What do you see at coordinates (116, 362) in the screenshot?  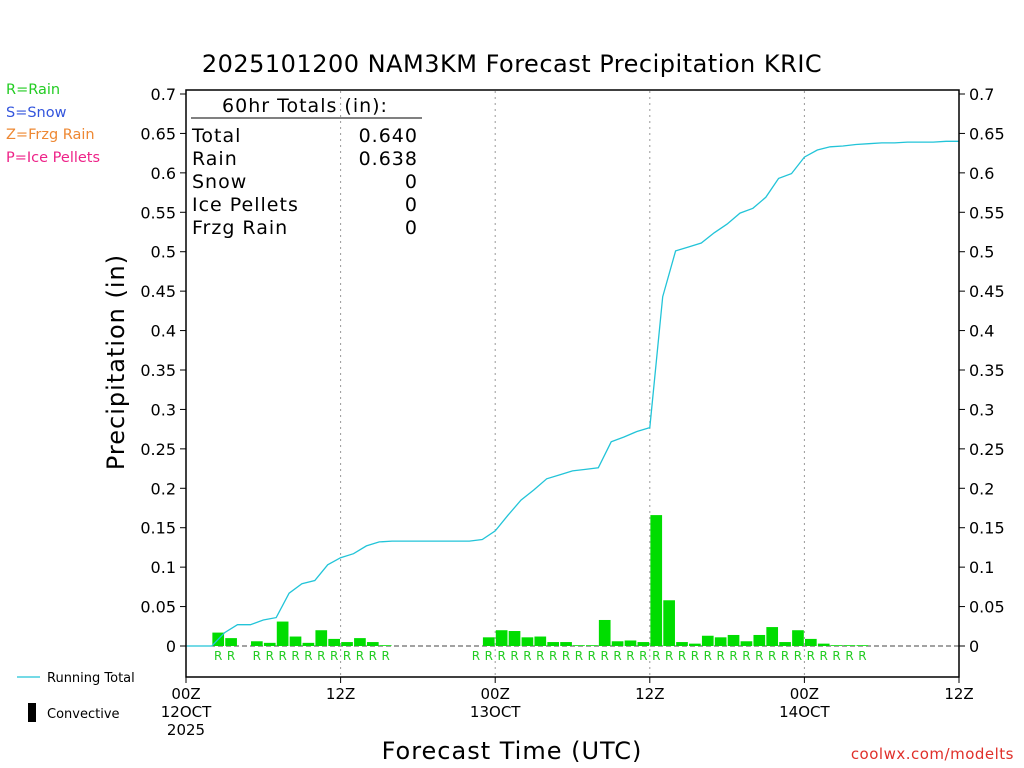 I see `y-axis-title: Precipitation (in)` at bounding box center [116, 362].